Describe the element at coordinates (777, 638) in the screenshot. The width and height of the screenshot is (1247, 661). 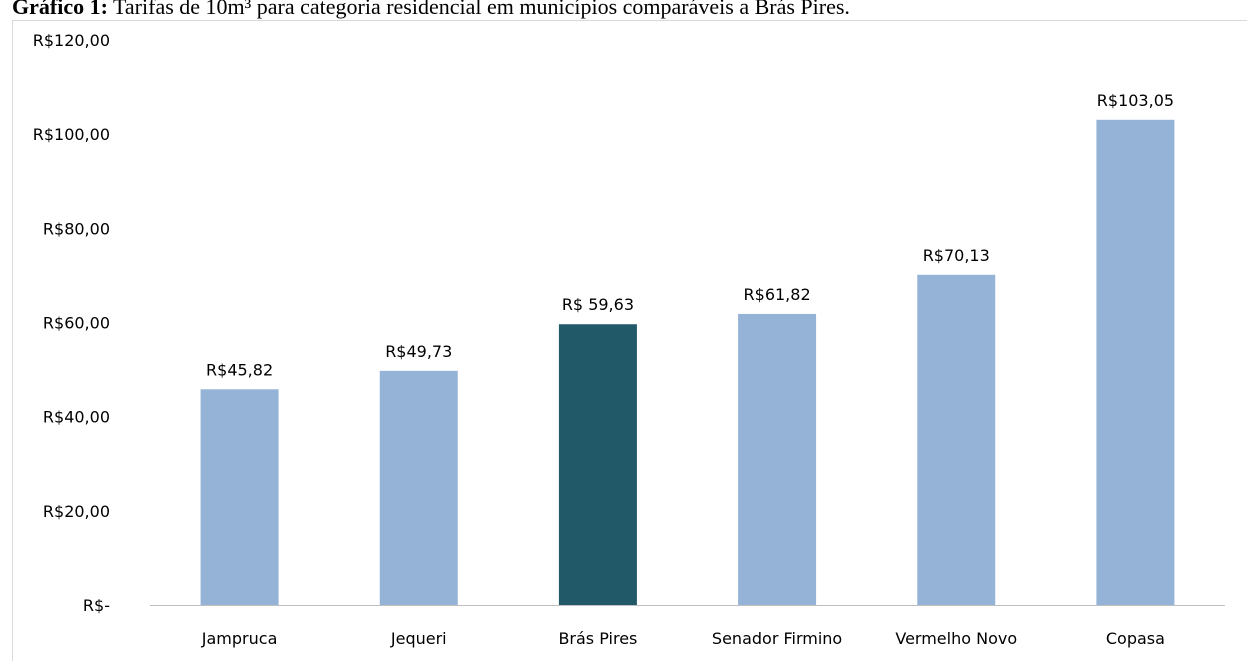
I see `x-tick-label: Senador Firmino` at that location.